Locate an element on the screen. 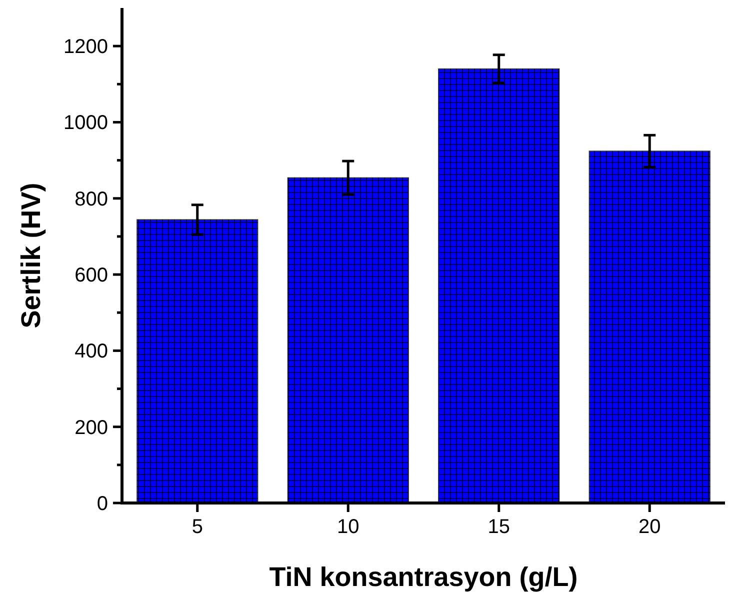  y-tick-label: 0 is located at coordinates (102, 504).